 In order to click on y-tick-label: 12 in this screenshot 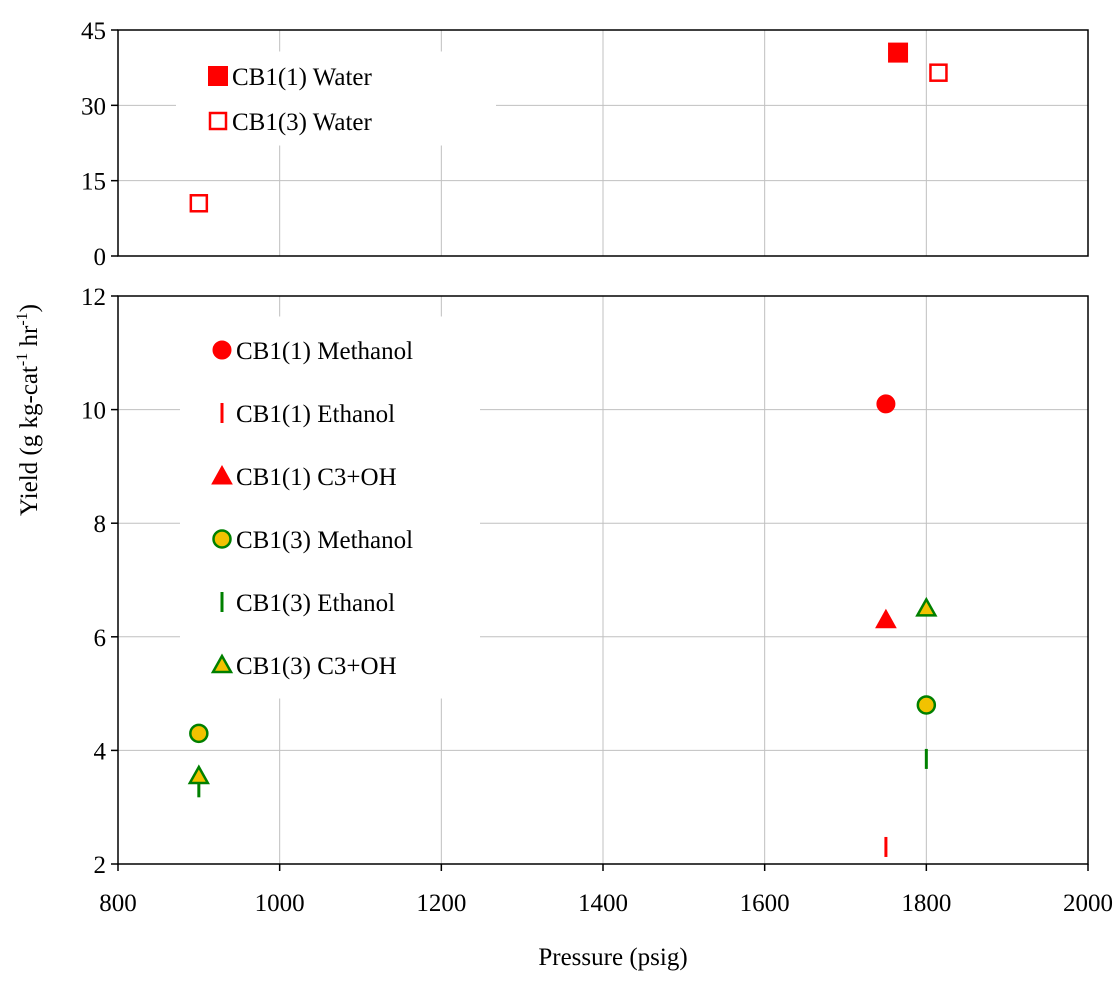, I will do `click(93, 297)`.